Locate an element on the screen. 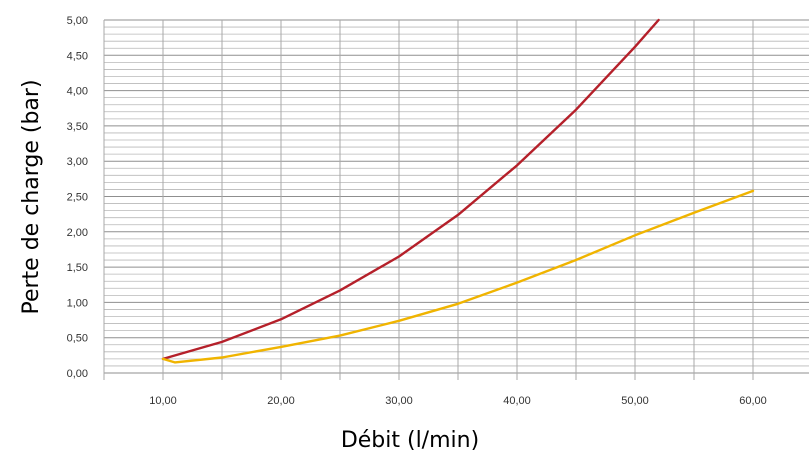 The height and width of the screenshot is (450, 809). y-tick-label: 4,50 is located at coordinates (77, 56).